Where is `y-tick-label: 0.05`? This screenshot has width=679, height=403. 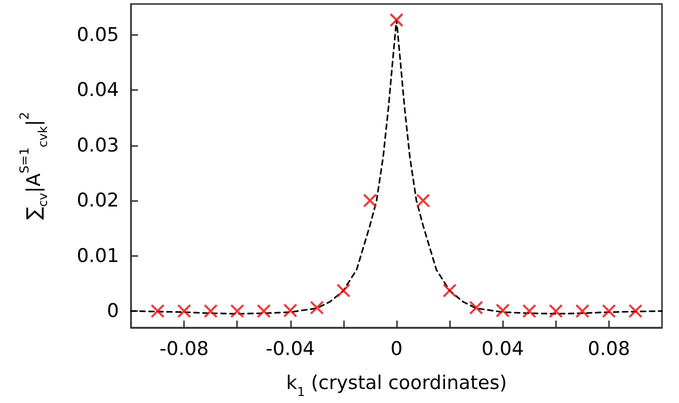
y-tick-label: 0.05 is located at coordinates (97, 35).